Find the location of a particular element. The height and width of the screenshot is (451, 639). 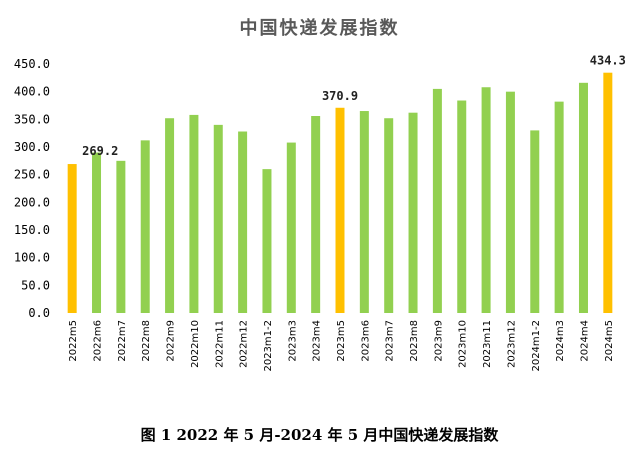

x-tick-label: 2023m4 is located at coordinates (317, 341).